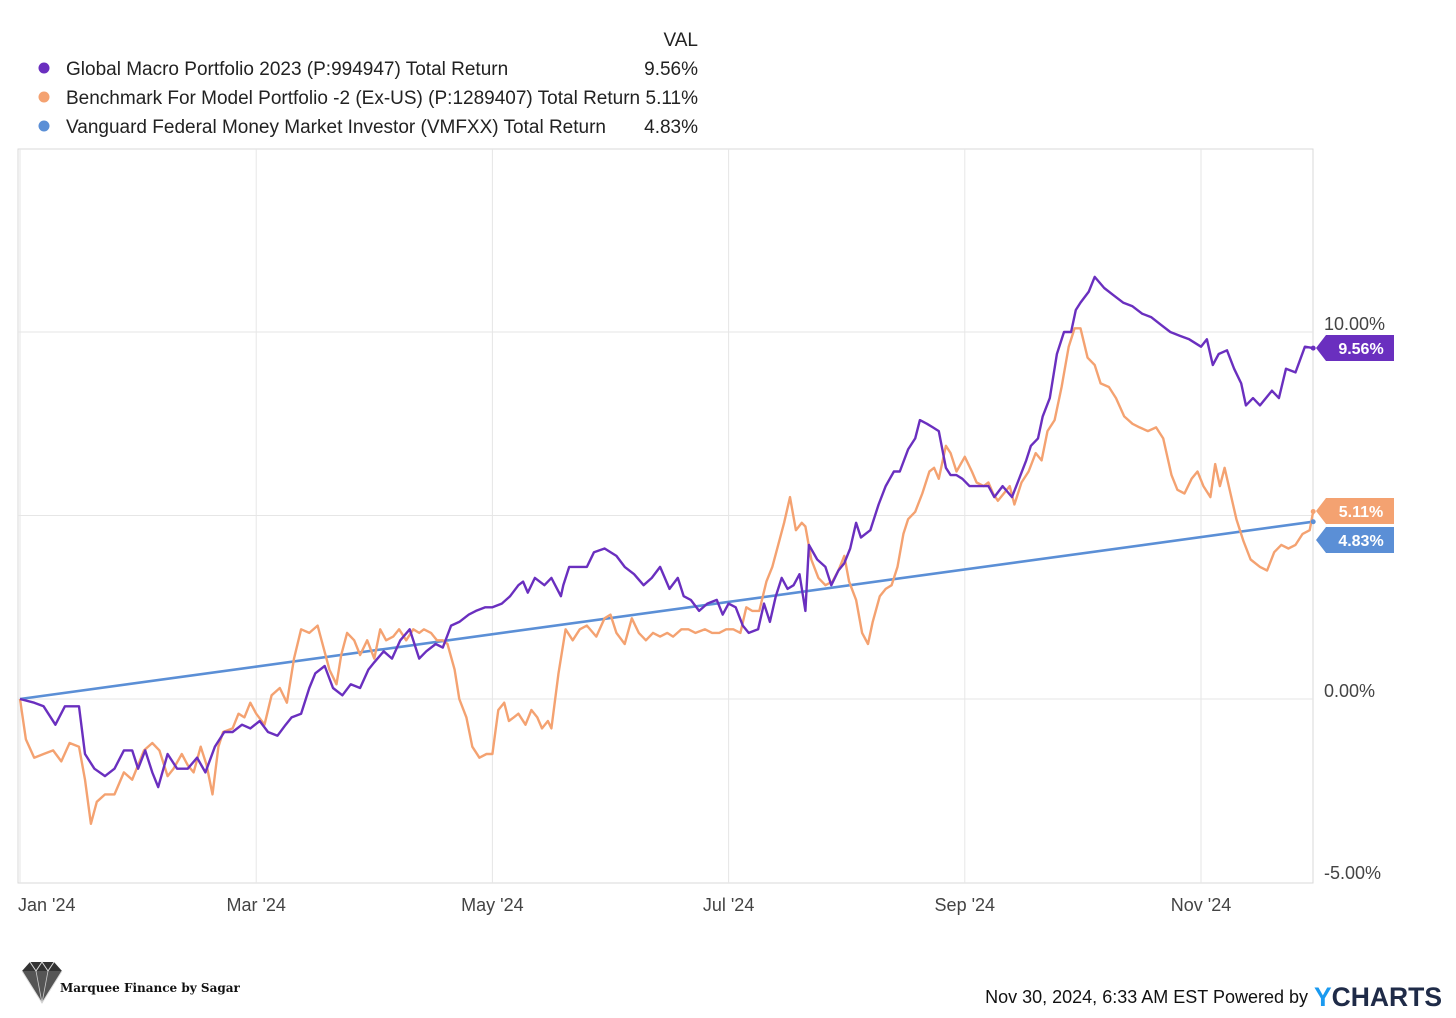 The height and width of the screenshot is (1018, 1456). What do you see at coordinates (1360, 349) in the screenshot?
I see `end-label-text: 9.56%` at bounding box center [1360, 349].